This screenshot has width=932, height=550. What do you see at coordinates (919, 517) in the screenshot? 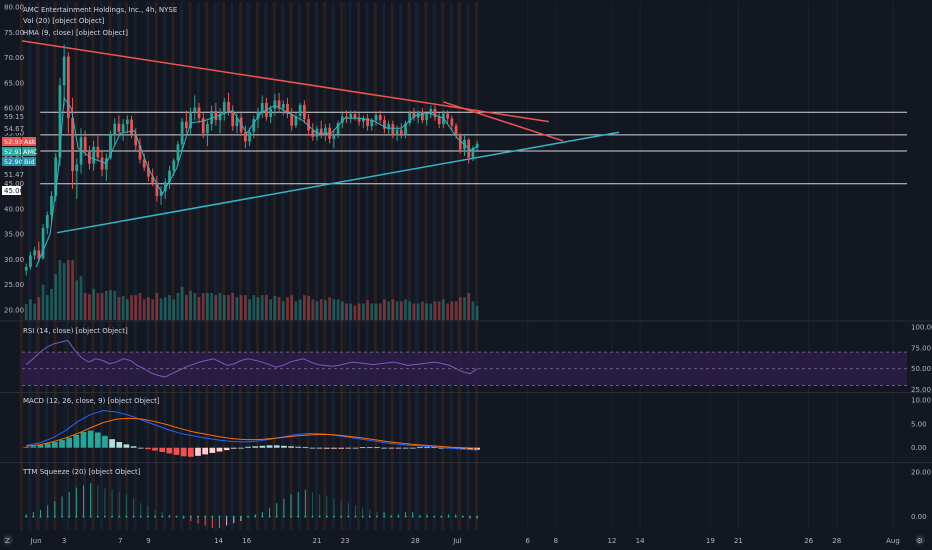
I see `ttm-tick-label: 0.00` at bounding box center [919, 517].